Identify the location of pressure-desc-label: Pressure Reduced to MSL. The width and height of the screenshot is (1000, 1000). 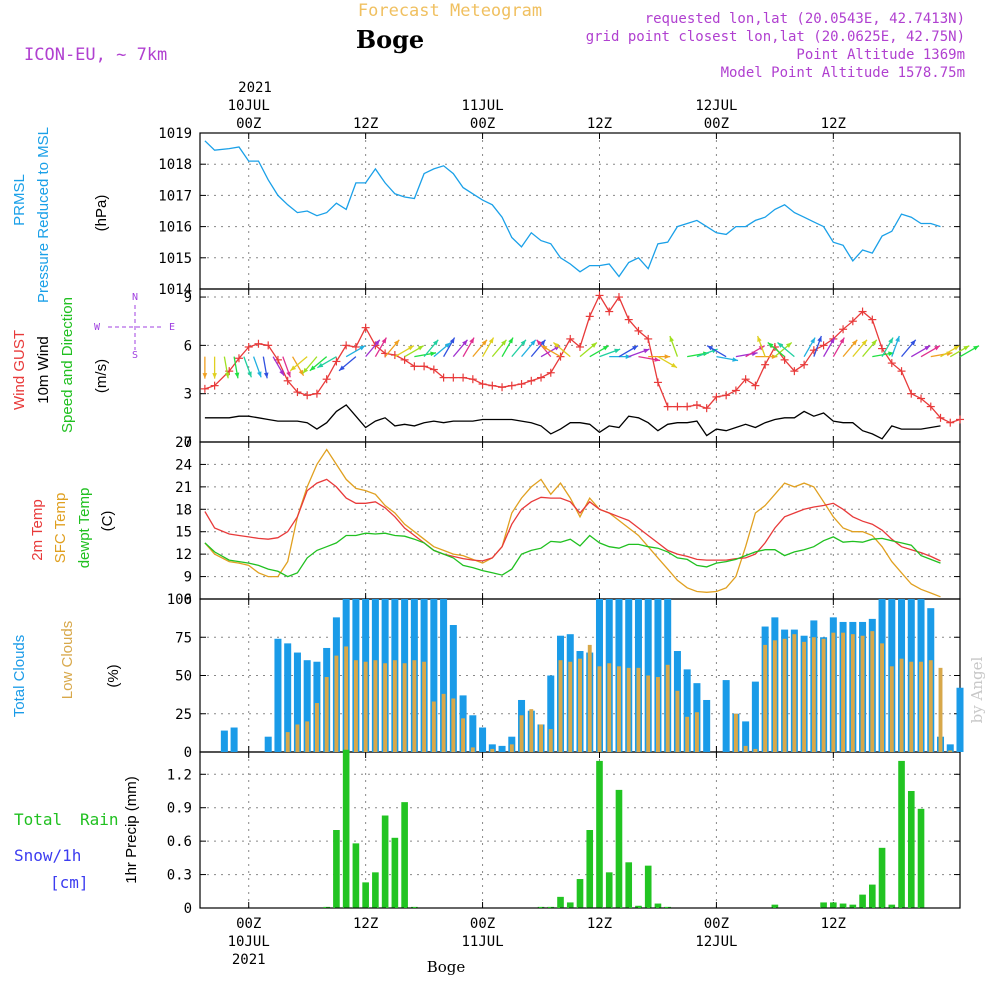
(43, 215).